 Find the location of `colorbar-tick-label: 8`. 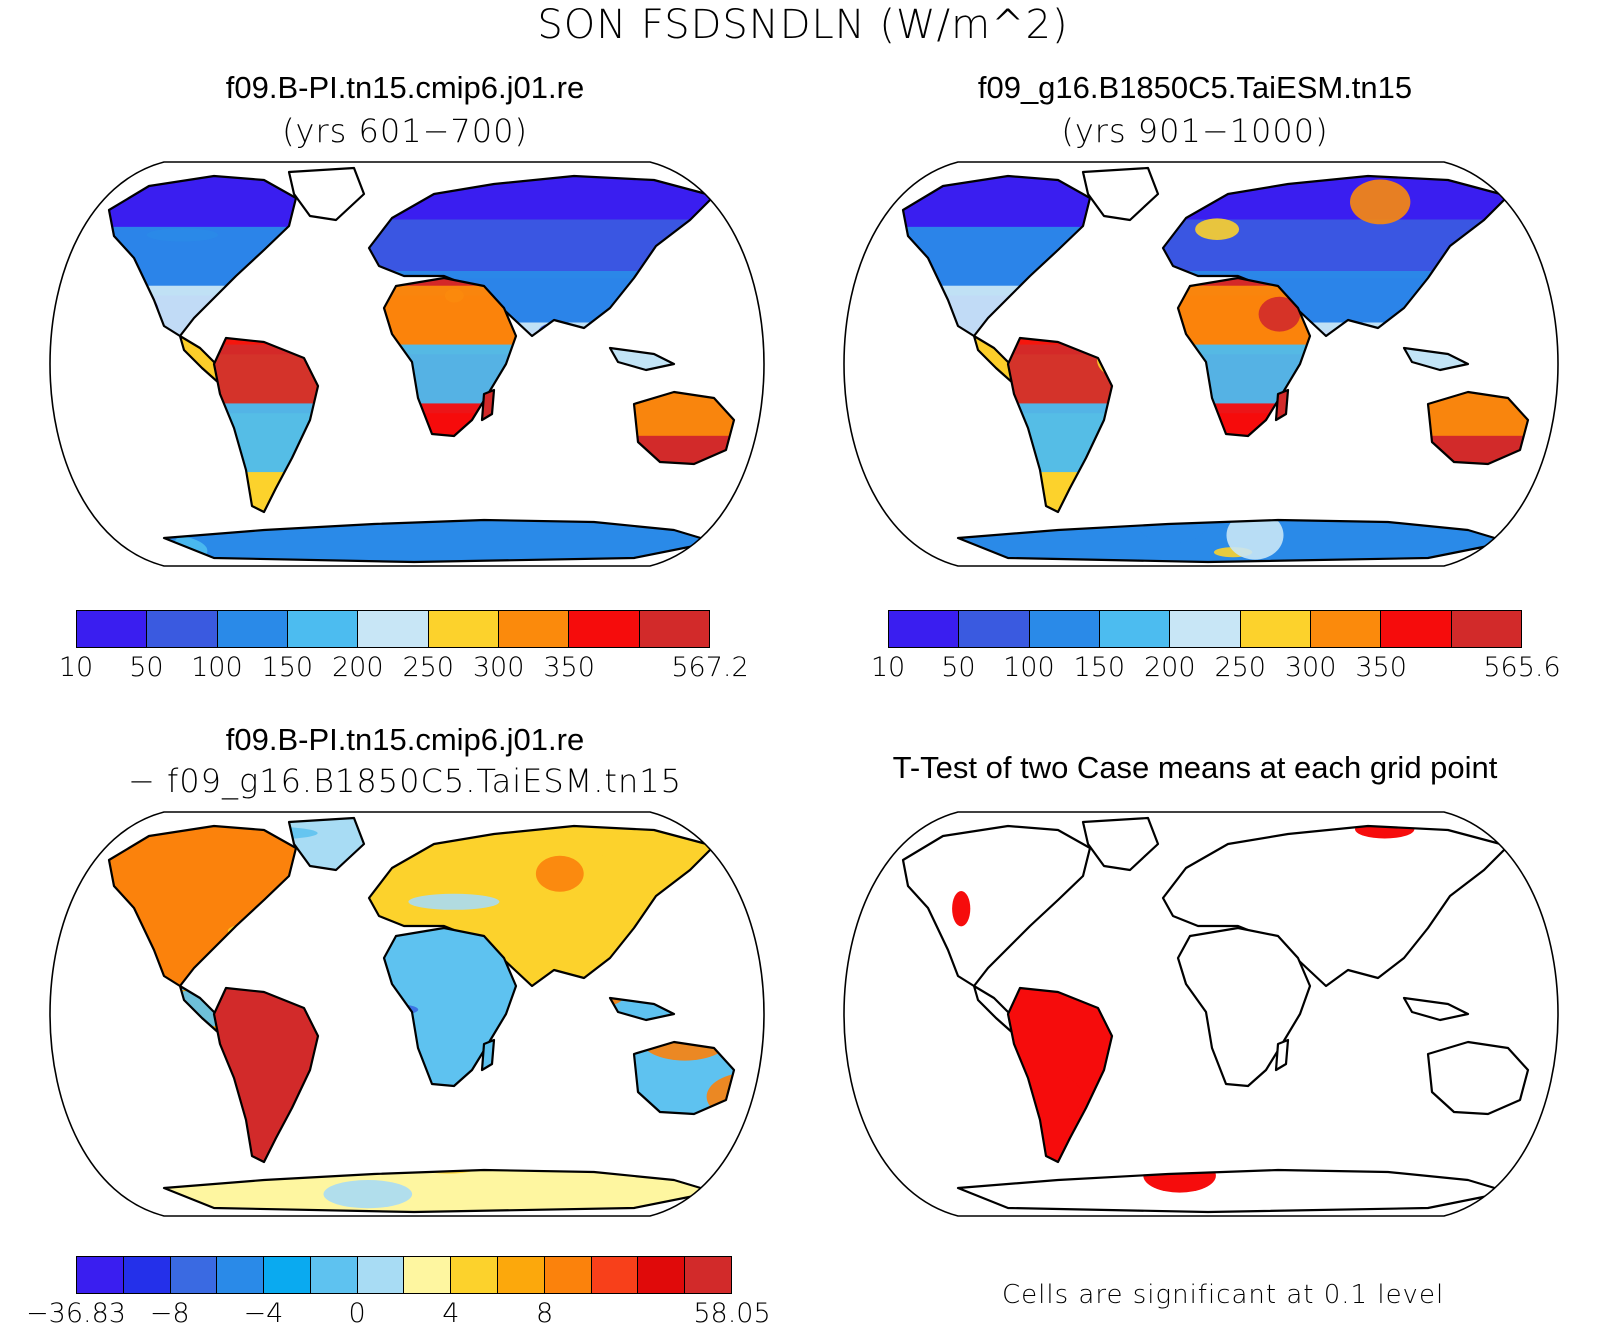

colorbar-tick-label: 8 is located at coordinates (544, 1313).